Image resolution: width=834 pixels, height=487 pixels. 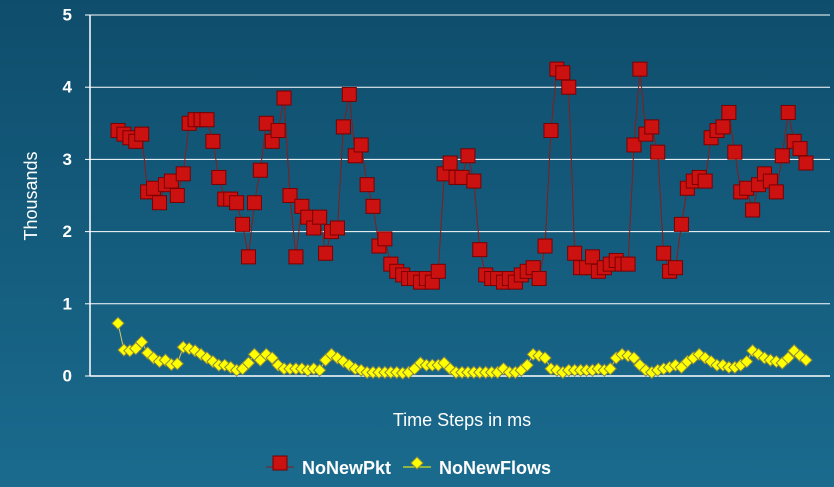 What do you see at coordinates (346, 468) in the screenshot?
I see `legend-label: NoNewPkt` at bounding box center [346, 468].